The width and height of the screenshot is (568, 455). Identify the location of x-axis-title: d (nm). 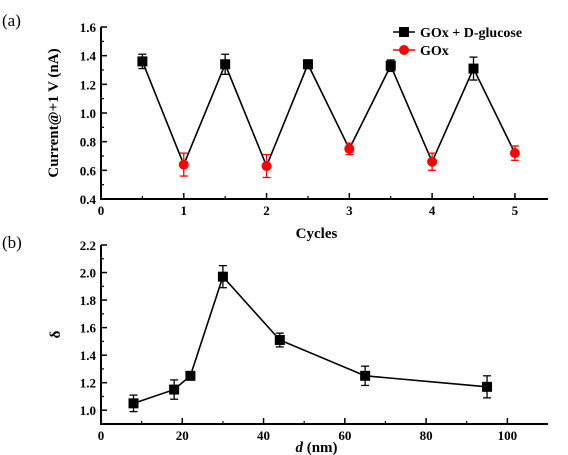
(316, 447).